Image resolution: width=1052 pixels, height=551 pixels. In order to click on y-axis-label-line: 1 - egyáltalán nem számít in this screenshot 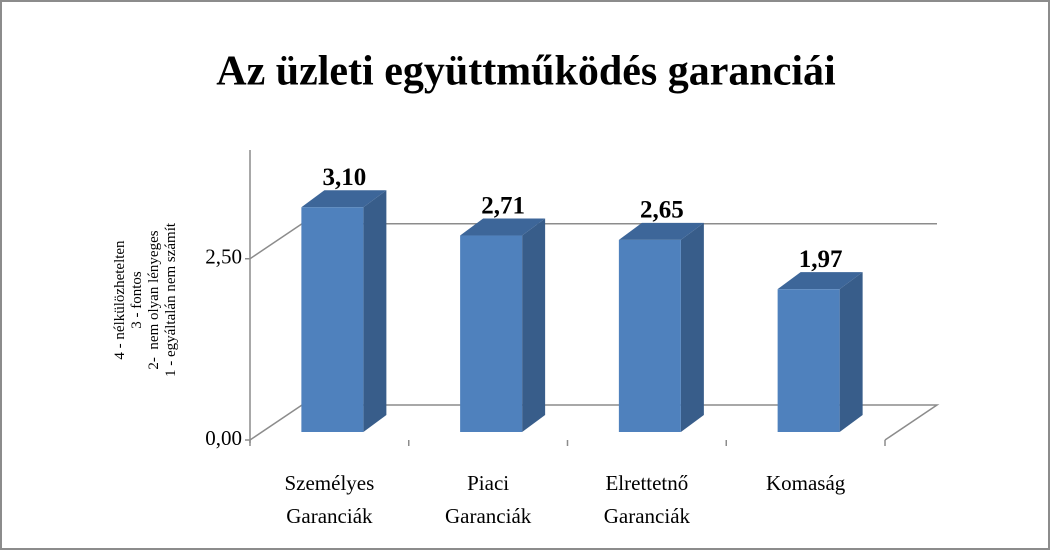, I will do `click(171, 299)`.